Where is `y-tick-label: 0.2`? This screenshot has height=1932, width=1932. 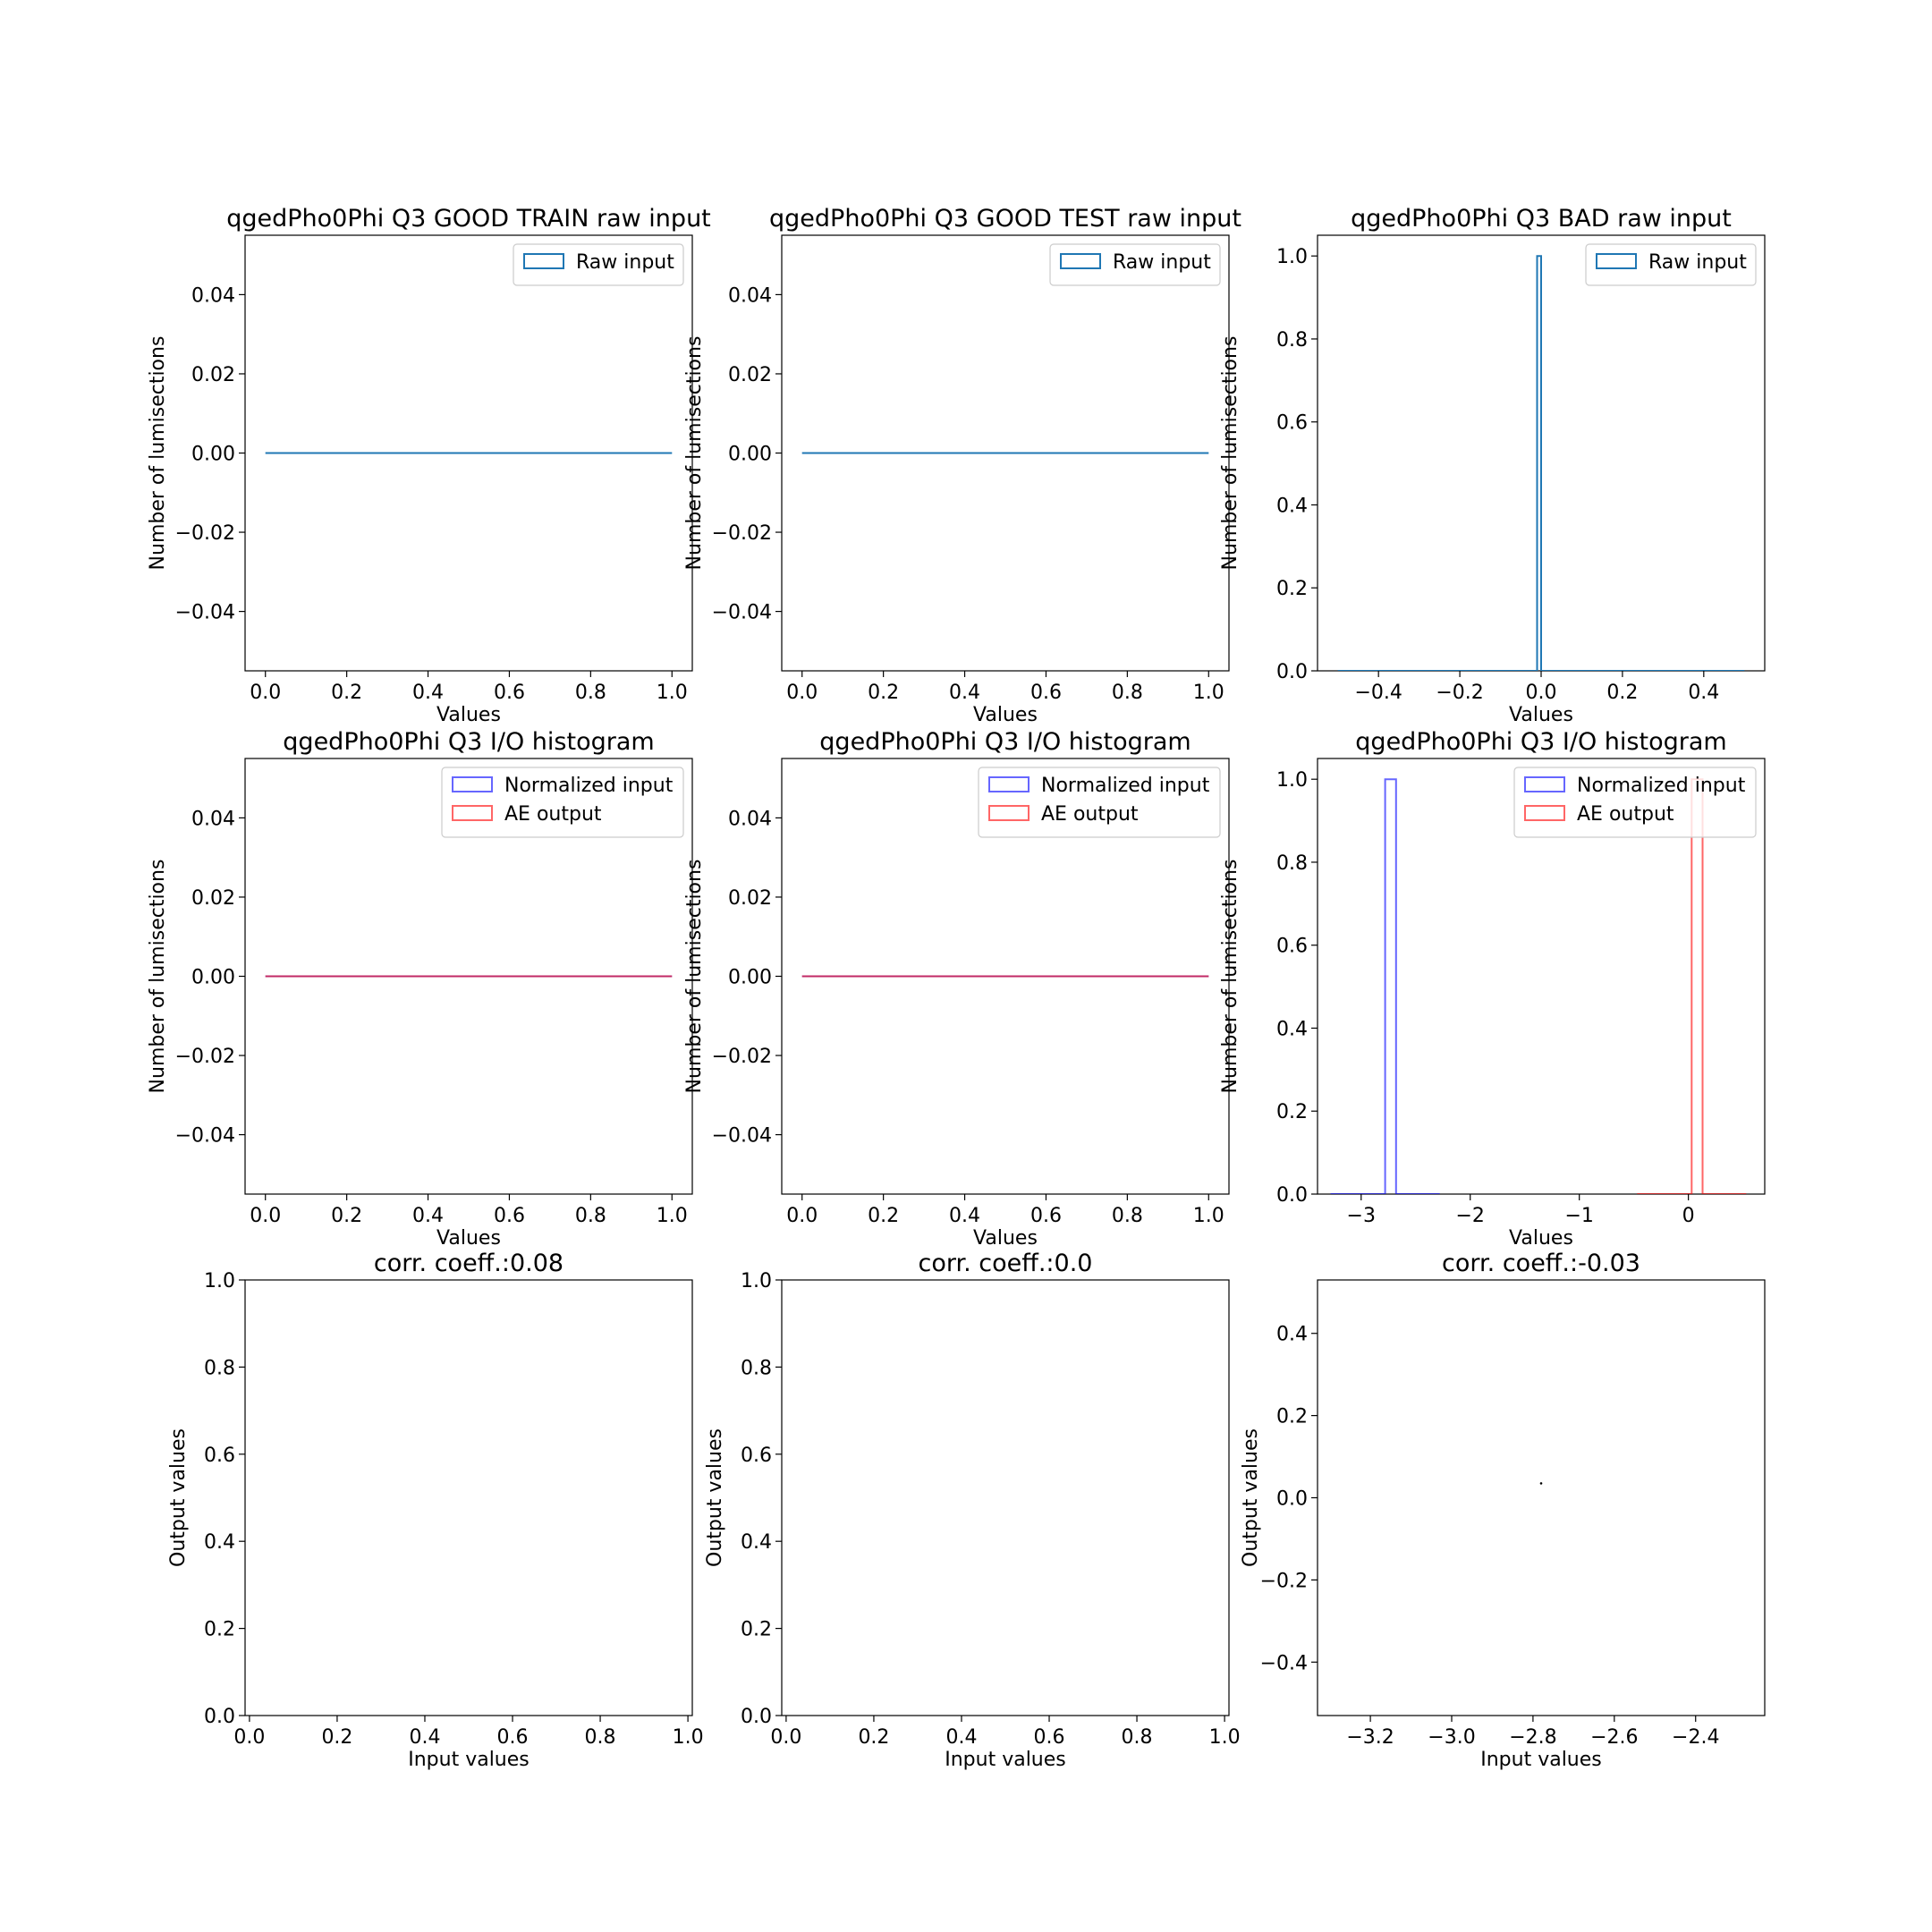
y-tick-label: 0.2 is located at coordinates (1292, 1417).